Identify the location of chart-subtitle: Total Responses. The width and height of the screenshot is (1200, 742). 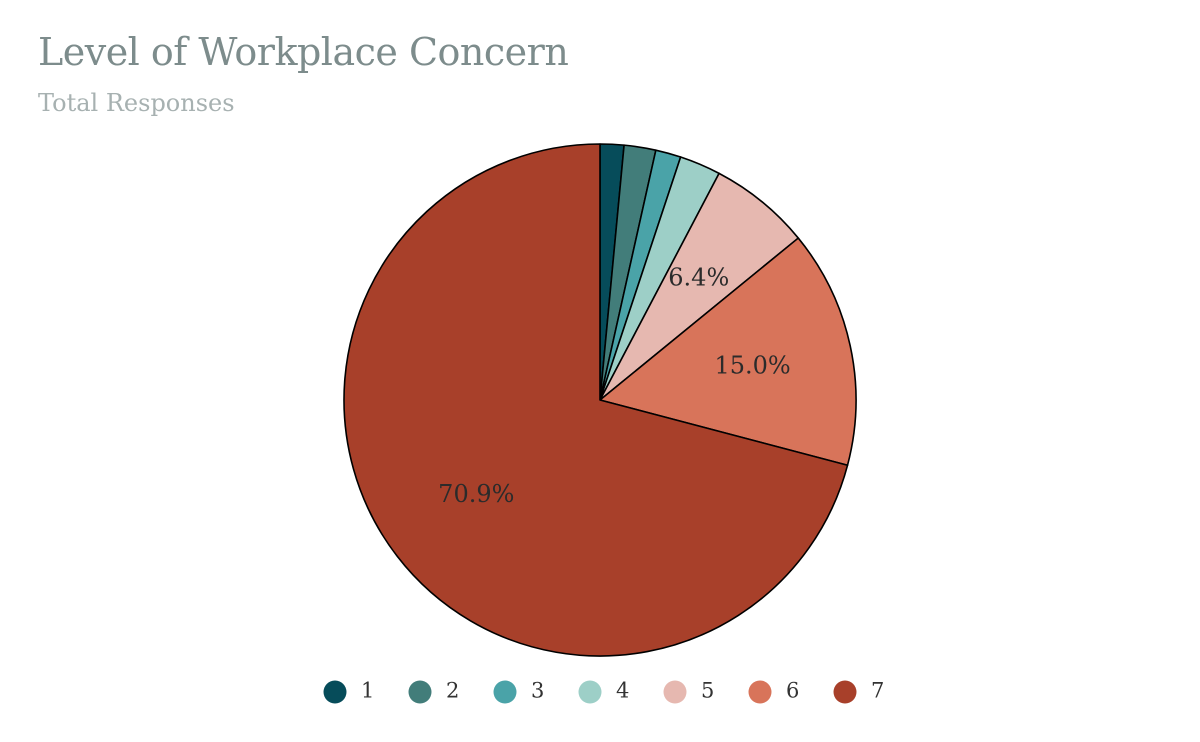
(136, 103).